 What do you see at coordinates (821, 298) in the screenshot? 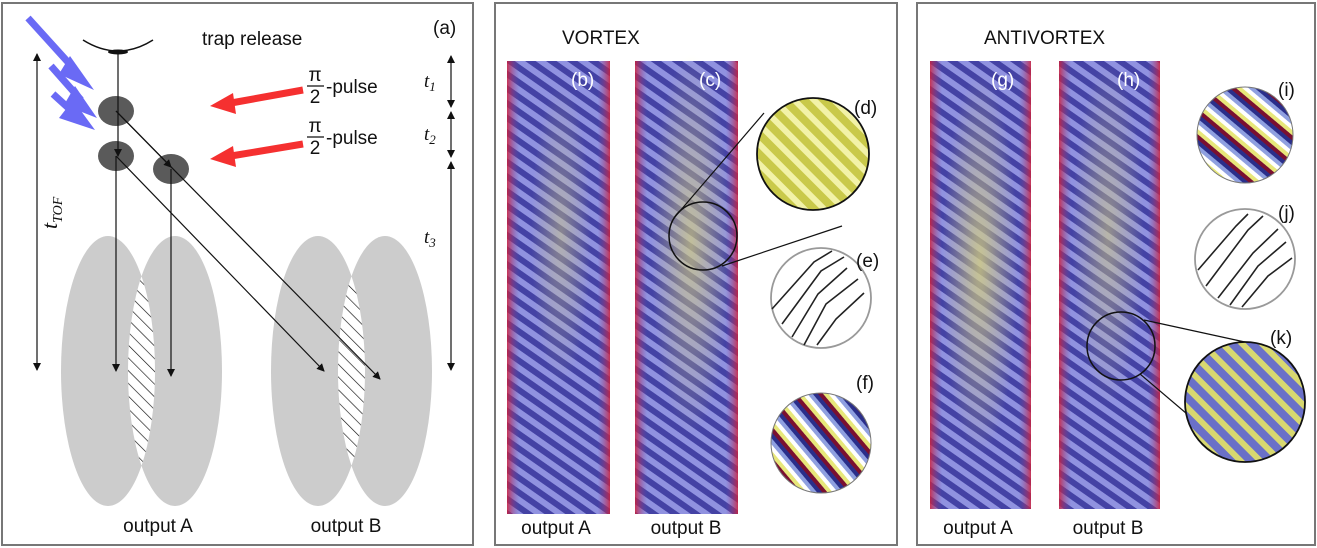
I see `fringe-schematic-e` at bounding box center [821, 298].